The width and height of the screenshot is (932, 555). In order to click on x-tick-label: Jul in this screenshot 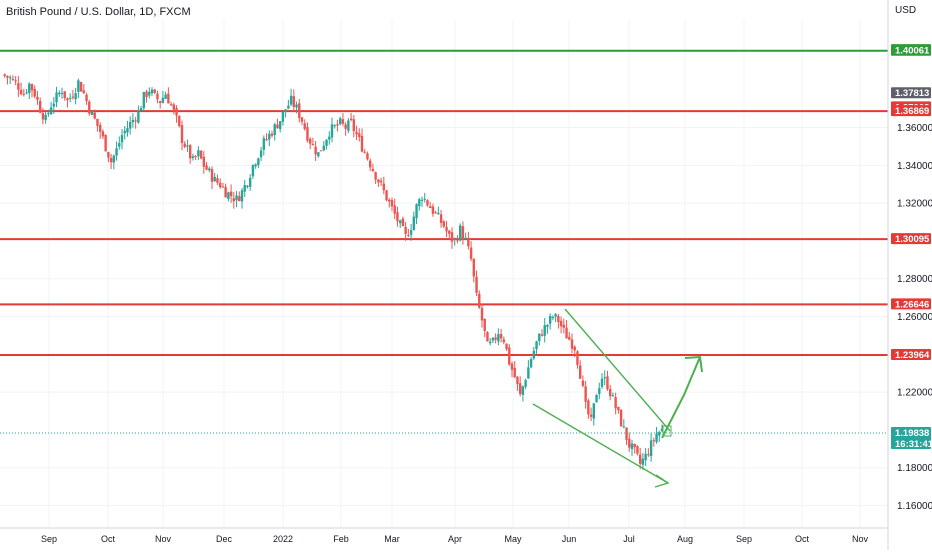, I will do `click(629, 539)`.